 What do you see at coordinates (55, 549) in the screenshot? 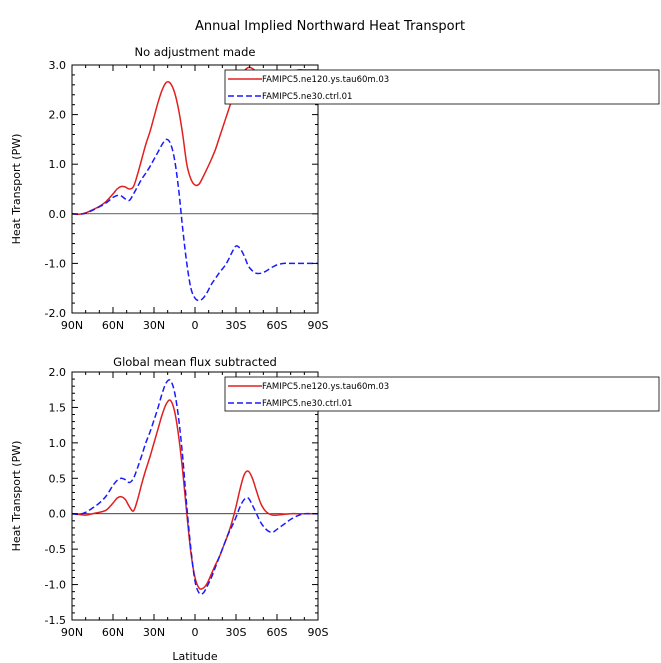
I see `y-tick-label: -0.5` at bounding box center [55, 549].